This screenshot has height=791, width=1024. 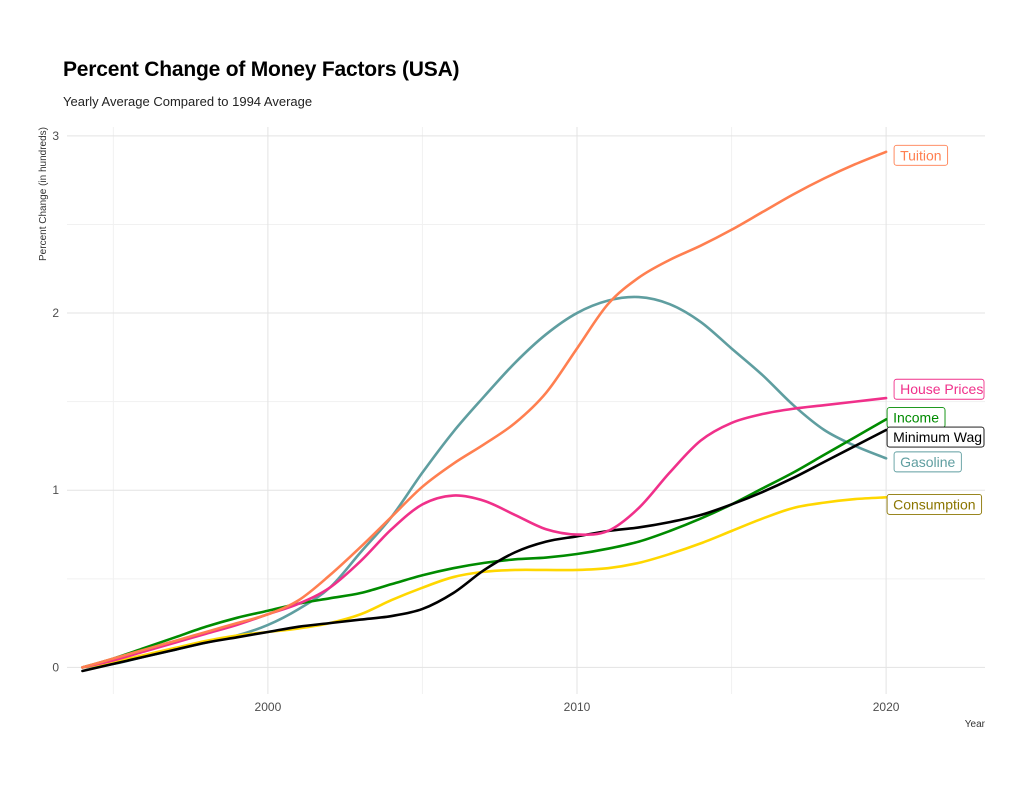 What do you see at coordinates (886, 707) in the screenshot?
I see `x-tick-label: 2020` at bounding box center [886, 707].